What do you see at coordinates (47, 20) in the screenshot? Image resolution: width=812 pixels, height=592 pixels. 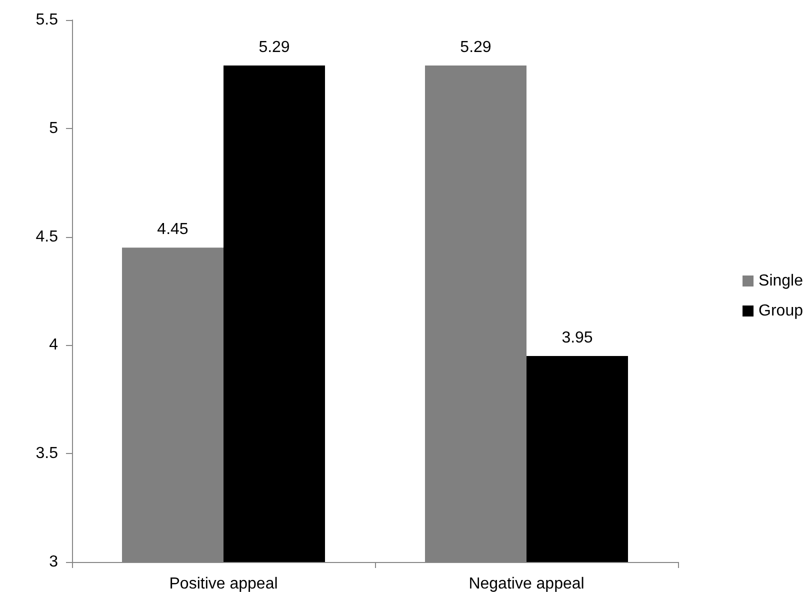 I see `y-tick-label: 5.5` at bounding box center [47, 20].